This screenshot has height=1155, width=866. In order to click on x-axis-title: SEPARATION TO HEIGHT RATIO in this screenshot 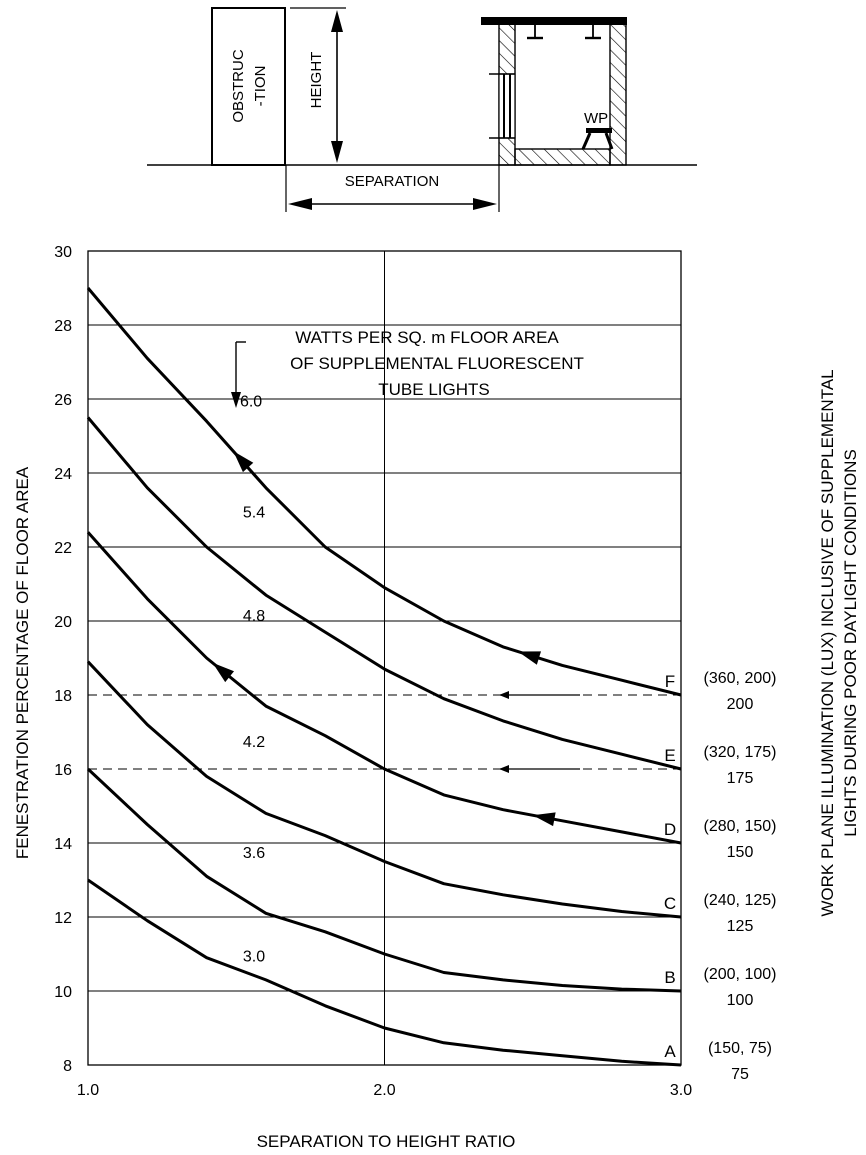, I will do `click(386, 1141)`.